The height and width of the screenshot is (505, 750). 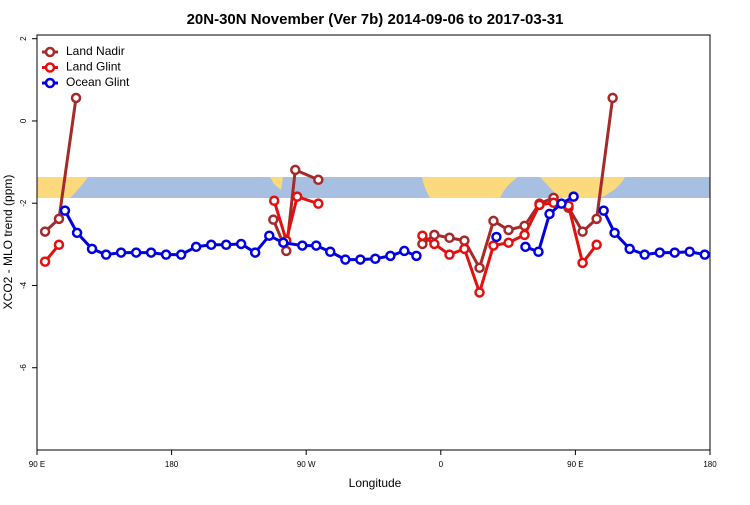 I want to click on map-strip, so click(x=373, y=187).